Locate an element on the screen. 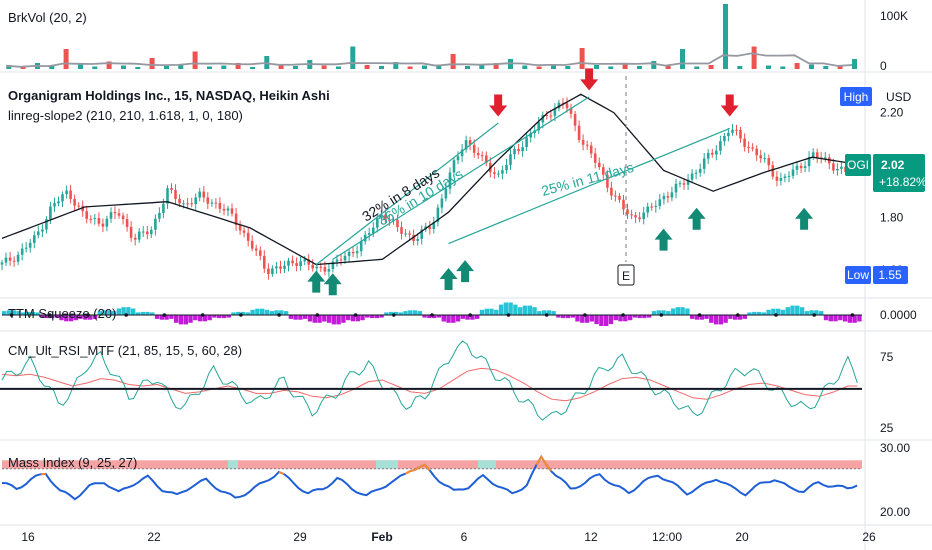 The height and width of the screenshot is (550, 932). volume-tick-label: 100K is located at coordinates (894, 16).